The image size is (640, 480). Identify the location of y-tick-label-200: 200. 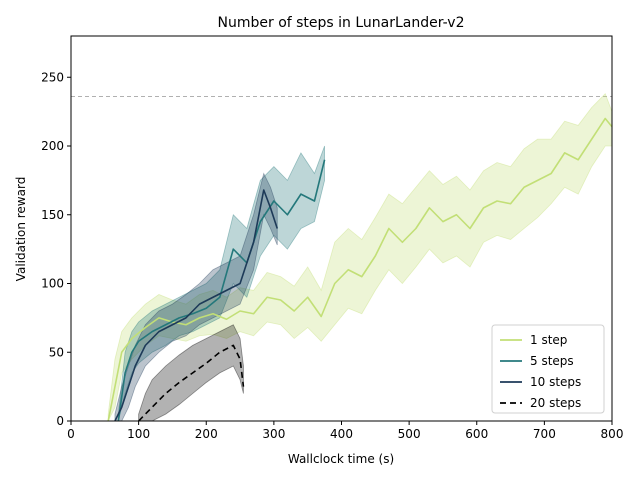
(52, 146).